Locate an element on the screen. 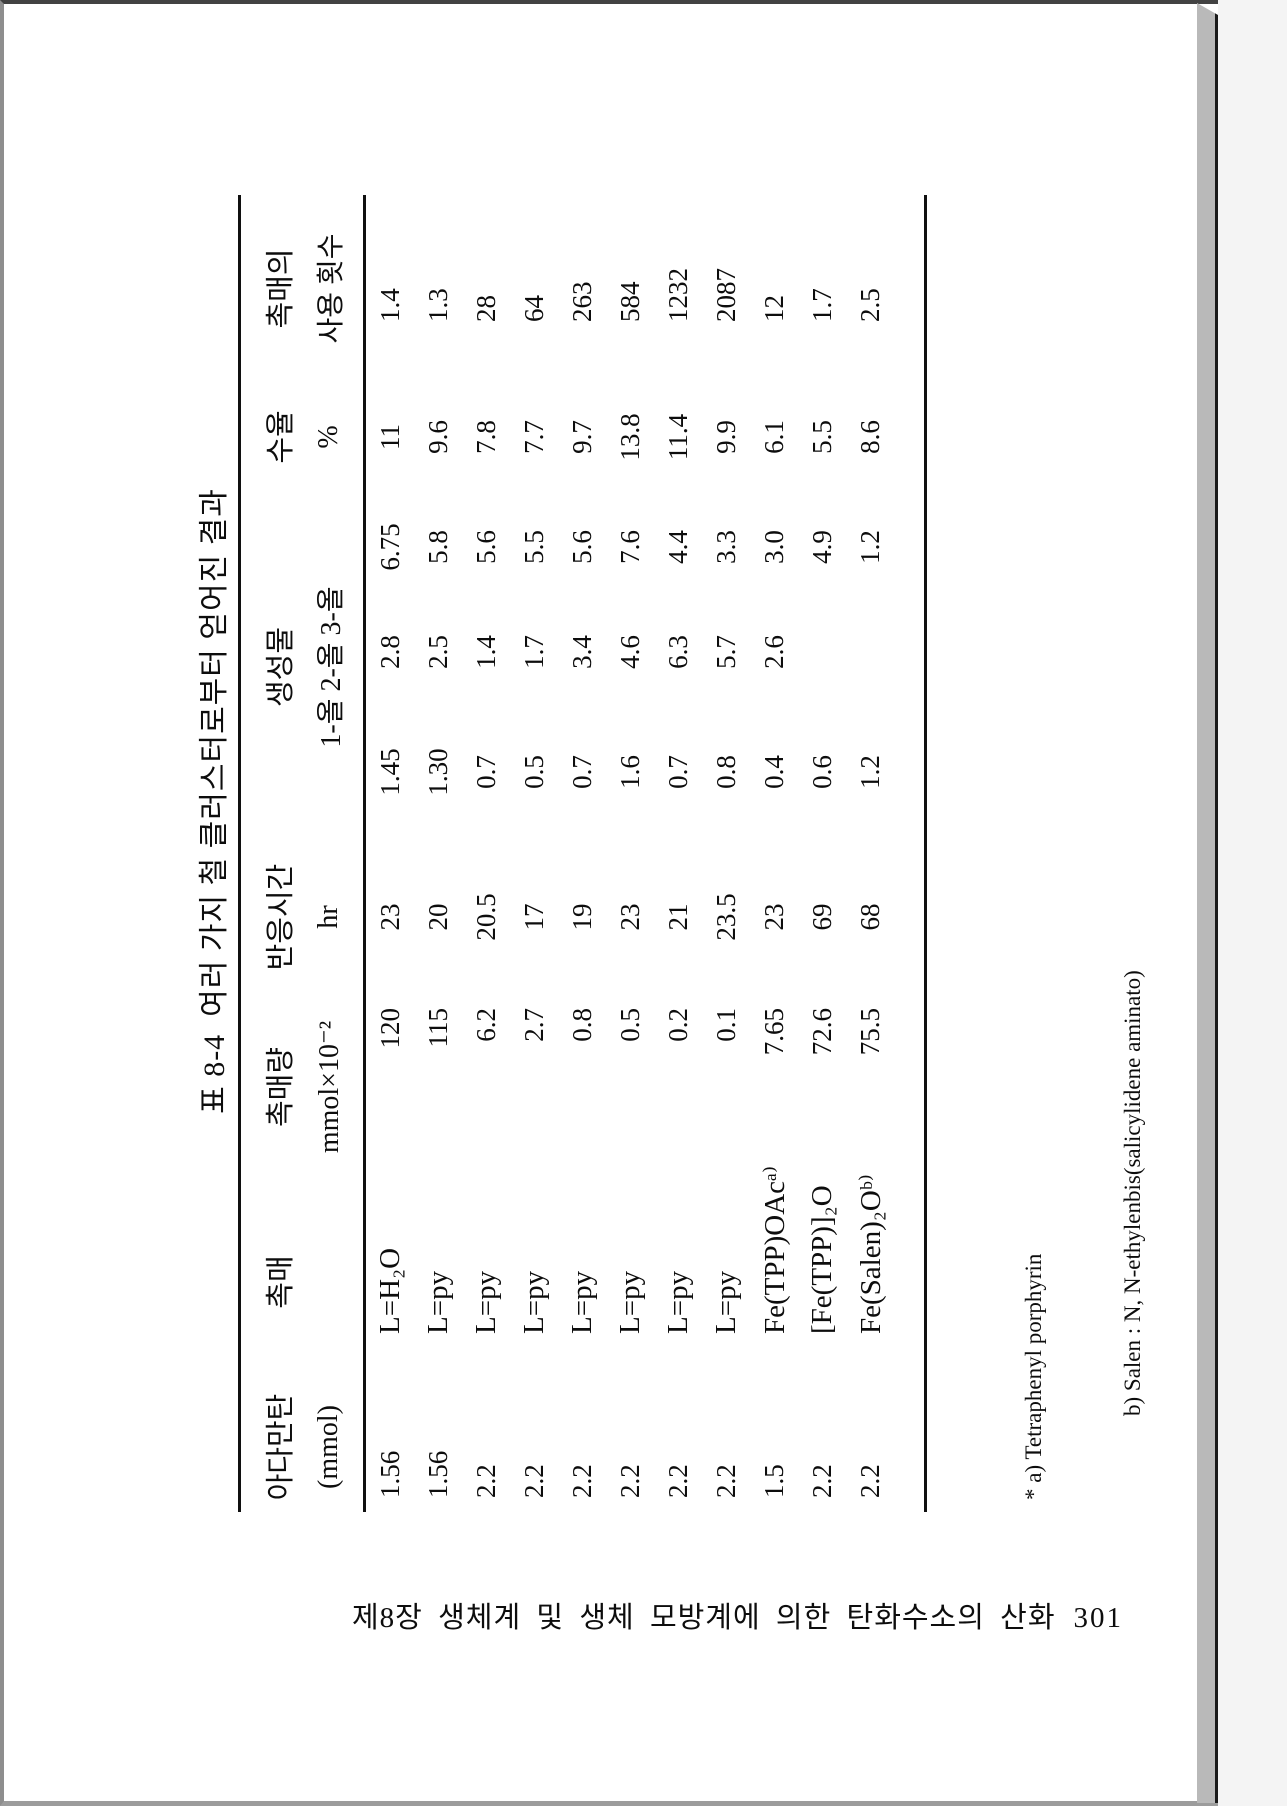 The height and width of the screenshot is (1806, 1287). cell-ol3: 6.75 is located at coordinates (389, 547).